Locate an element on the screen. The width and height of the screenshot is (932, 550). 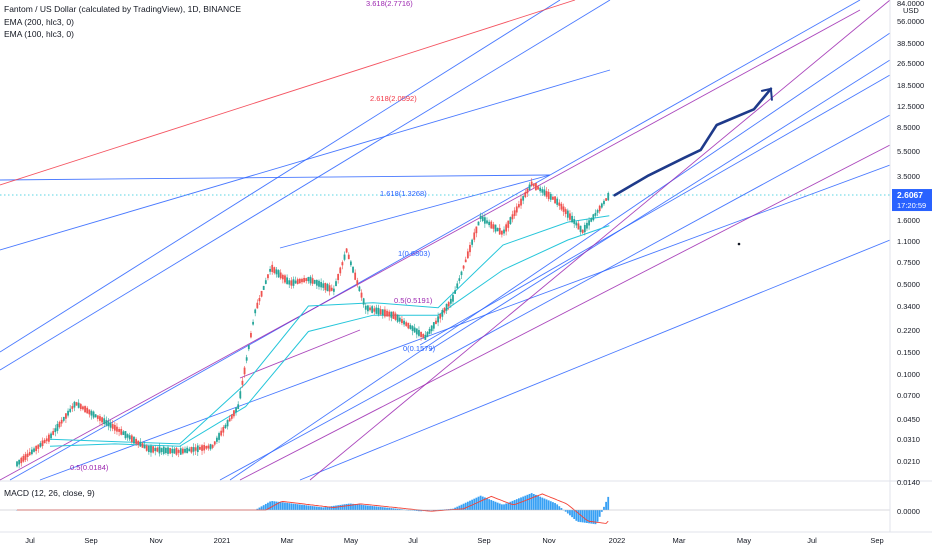
price-tick: 0.3400 is located at coordinates (908, 306).